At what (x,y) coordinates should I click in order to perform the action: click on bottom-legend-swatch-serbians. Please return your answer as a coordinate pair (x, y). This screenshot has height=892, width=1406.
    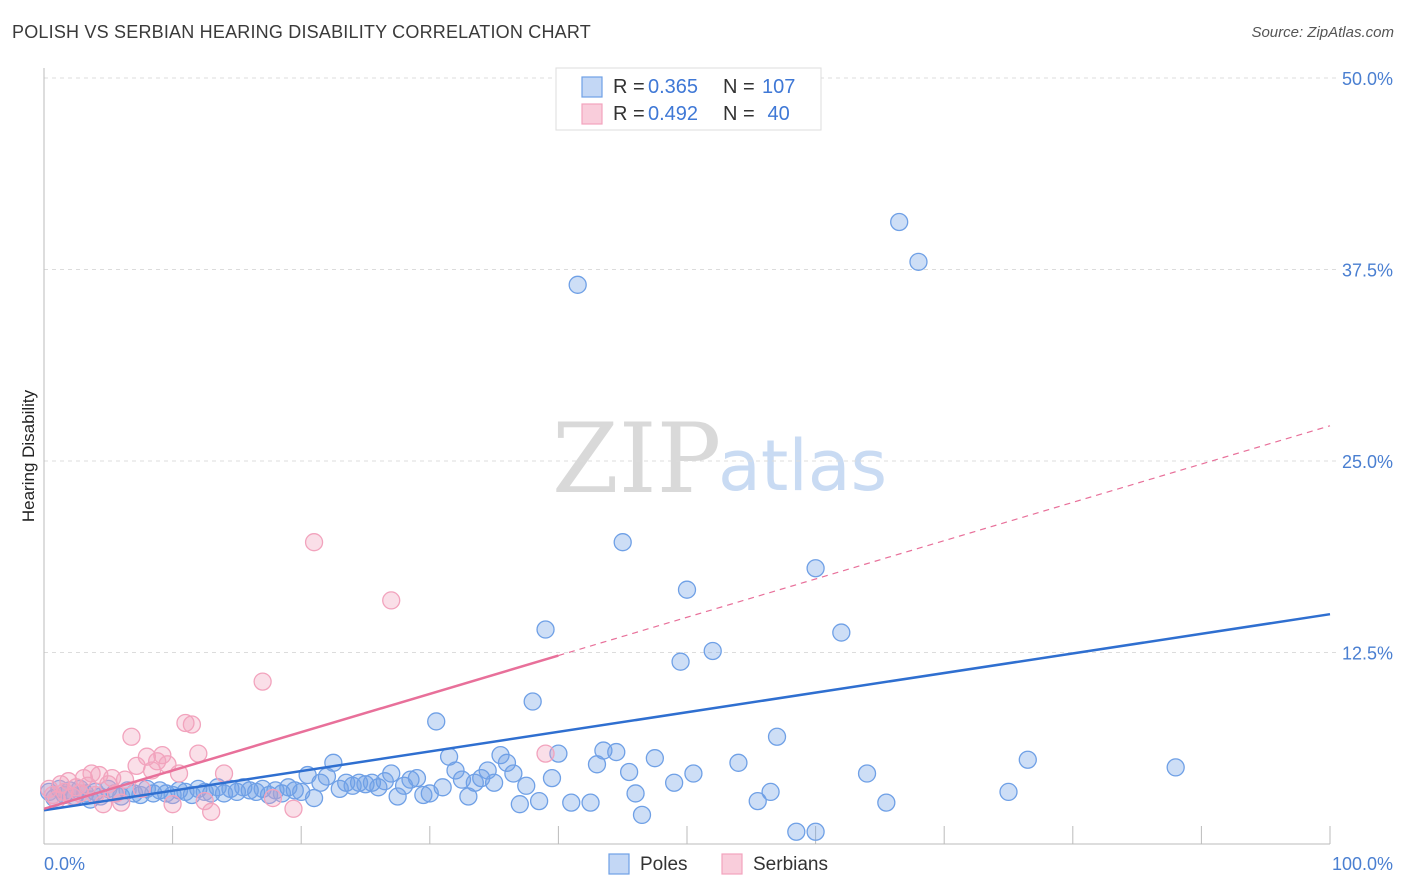
    Looking at the image, I should click on (732, 864).